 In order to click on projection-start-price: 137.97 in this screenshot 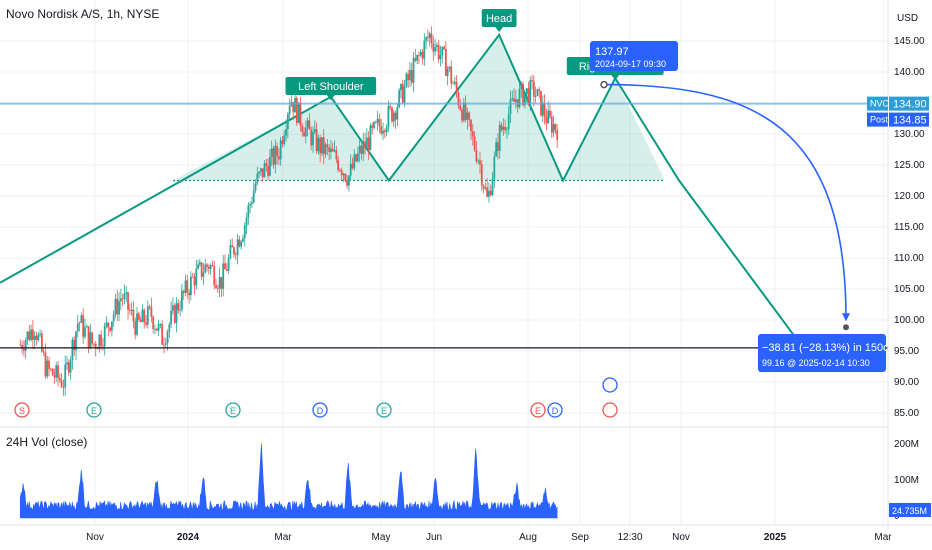, I will do `click(612, 52)`.